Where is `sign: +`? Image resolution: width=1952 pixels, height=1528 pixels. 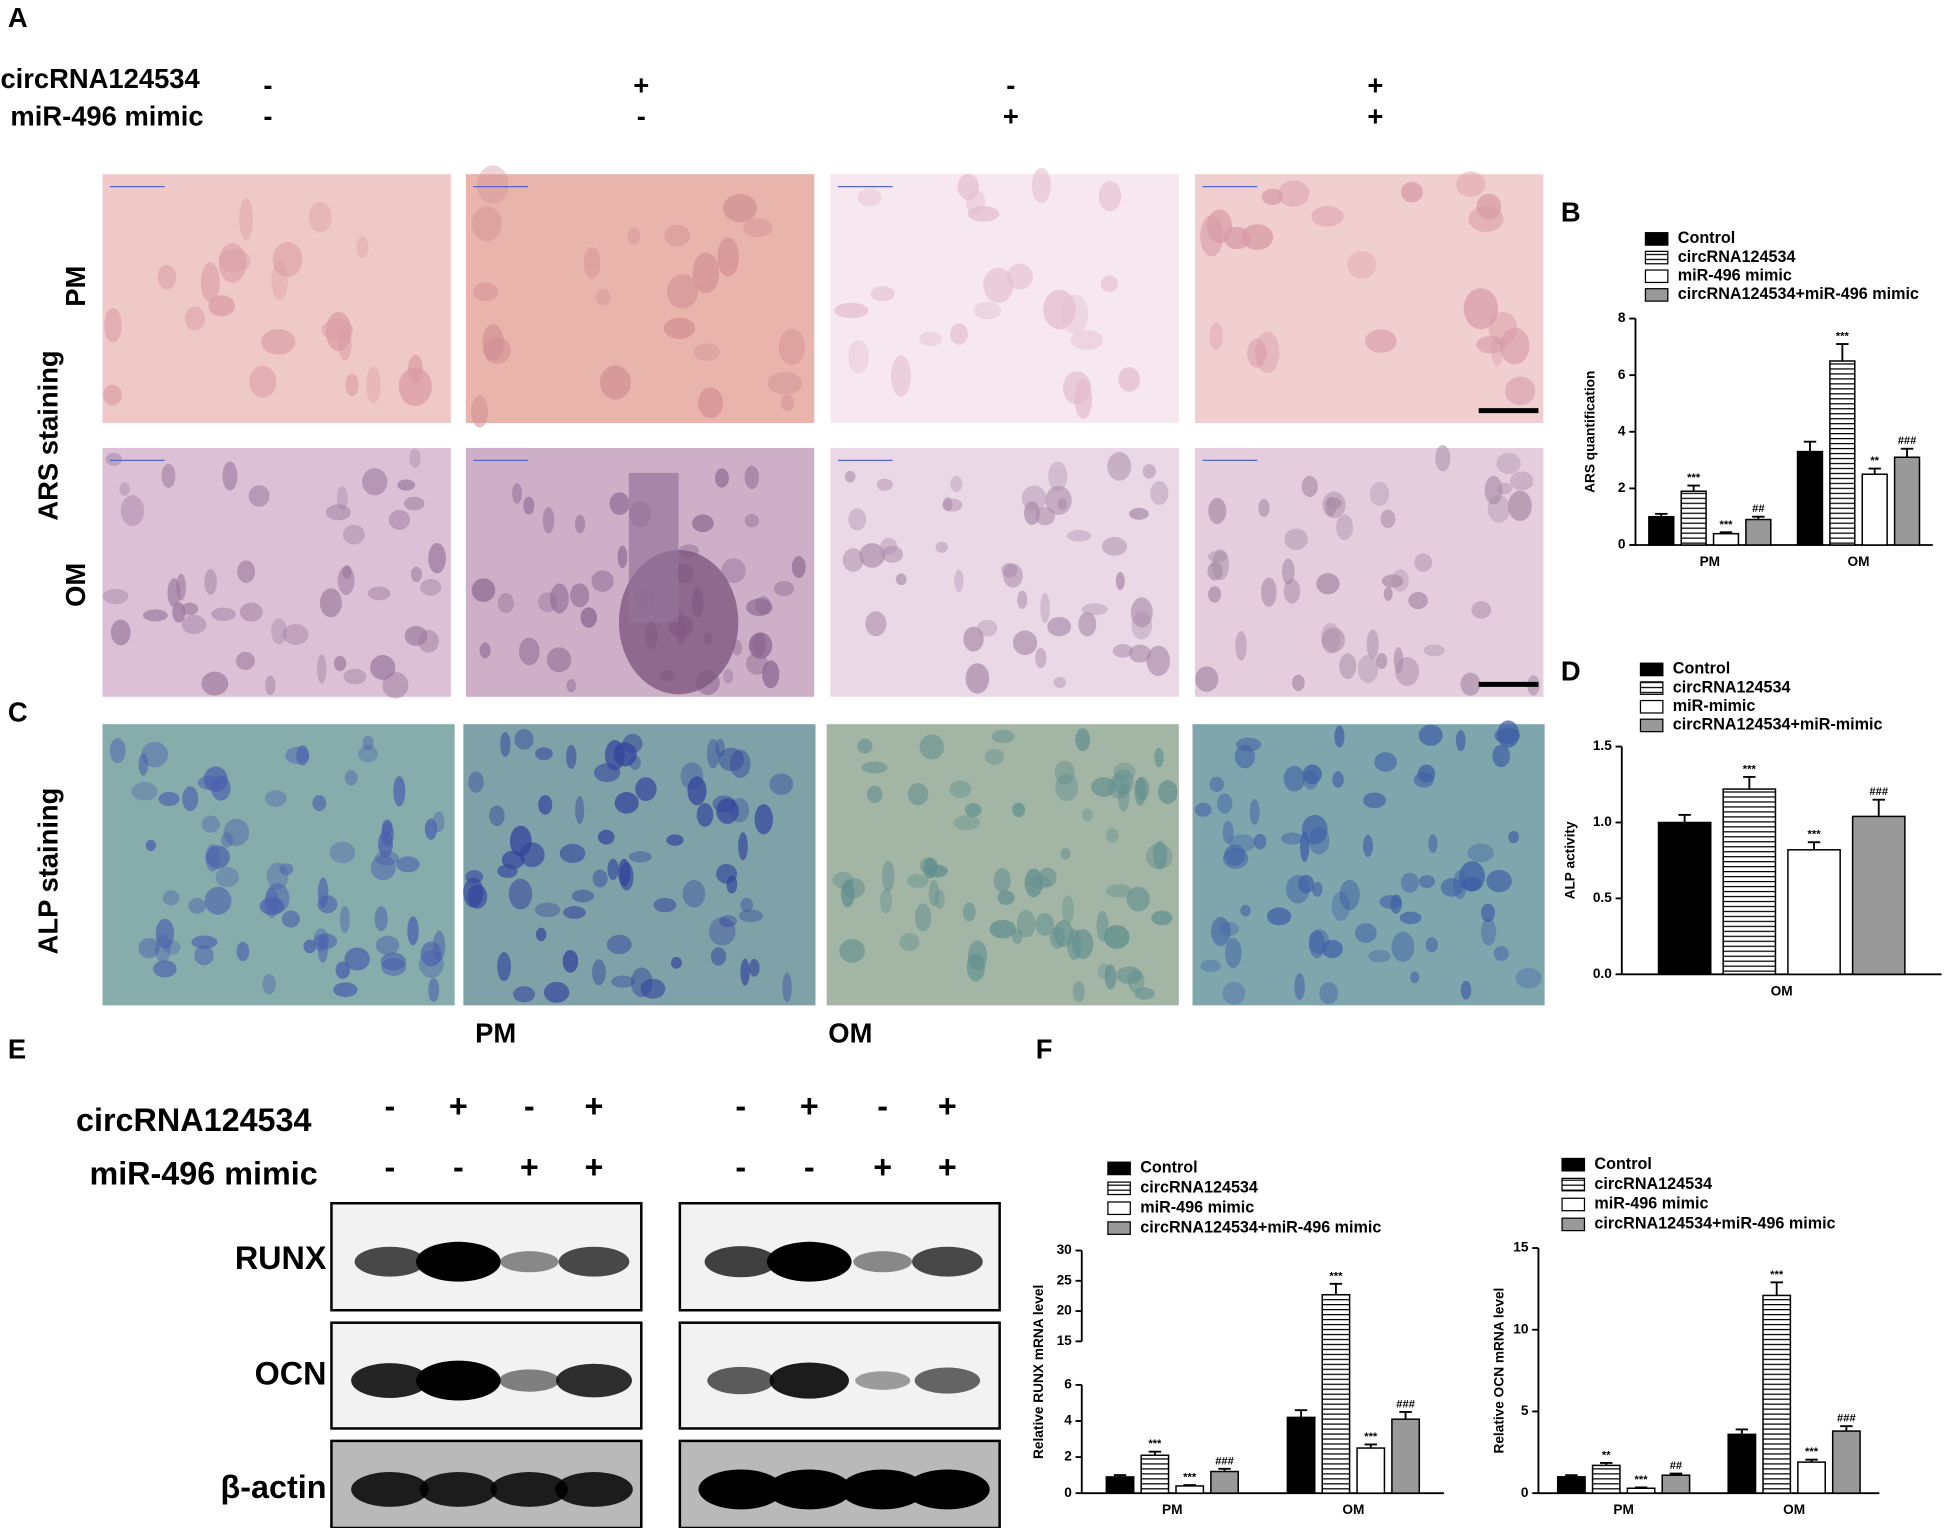
sign: + is located at coordinates (882, 1167).